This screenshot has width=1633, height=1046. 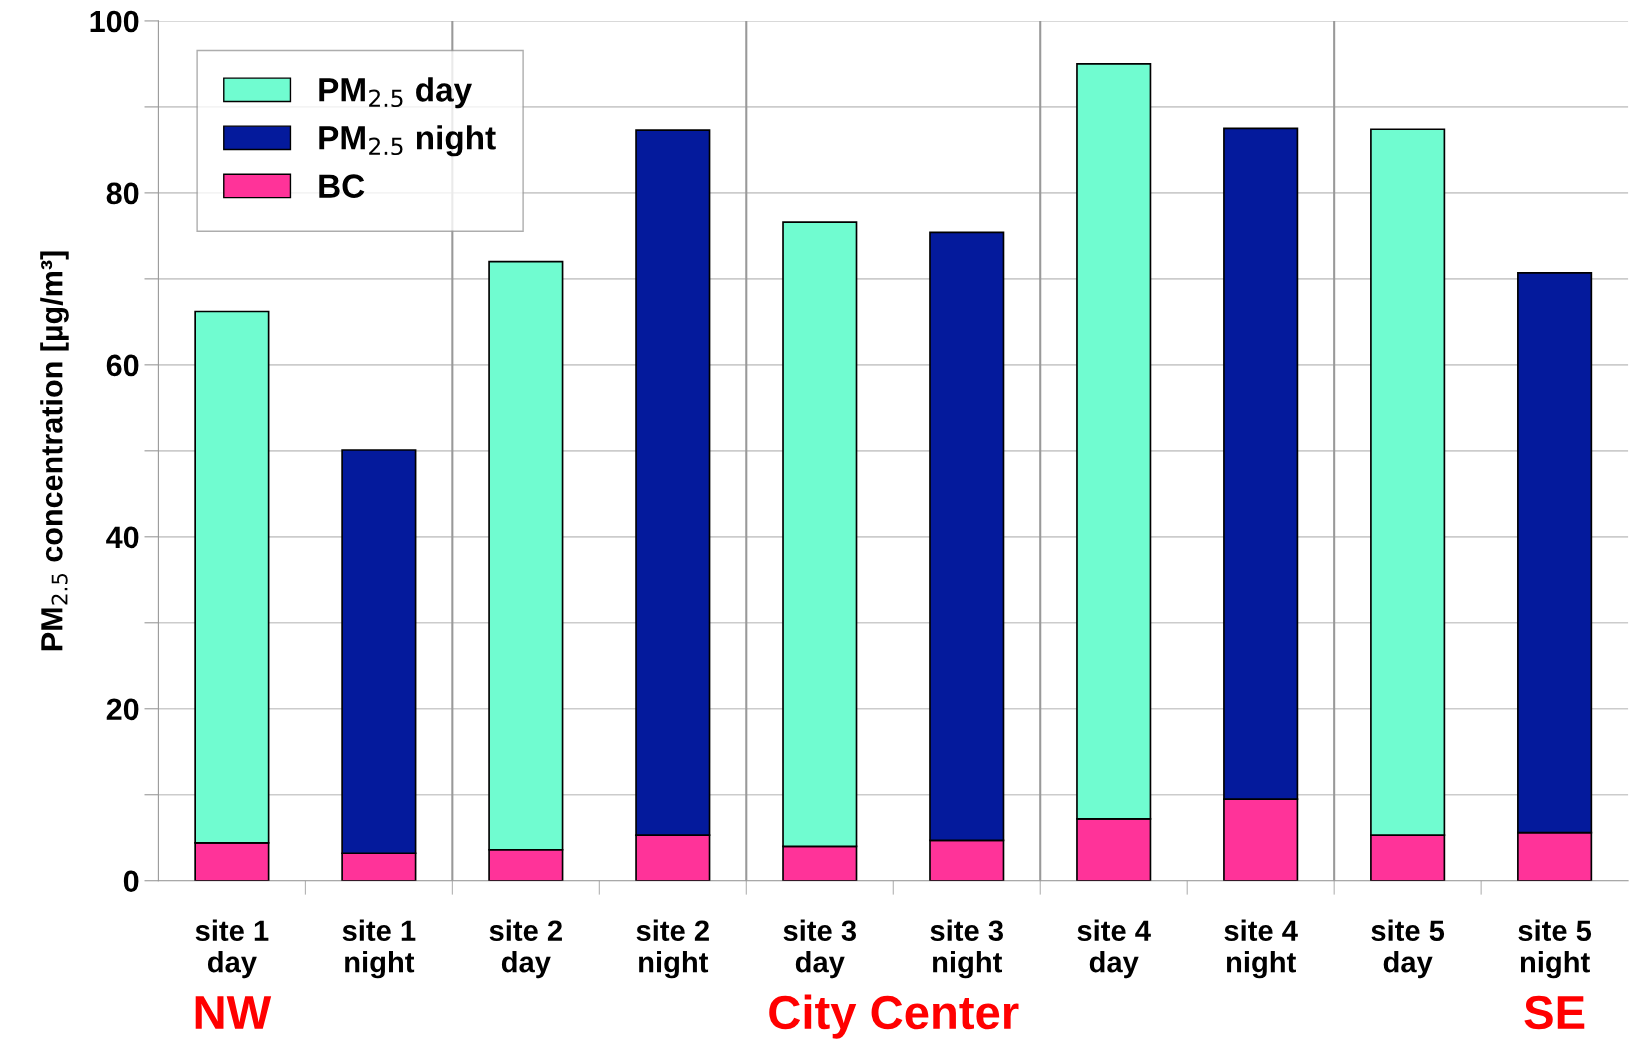 What do you see at coordinates (894, 1016) in the screenshot?
I see `text: City Center` at bounding box center [894, 1016].